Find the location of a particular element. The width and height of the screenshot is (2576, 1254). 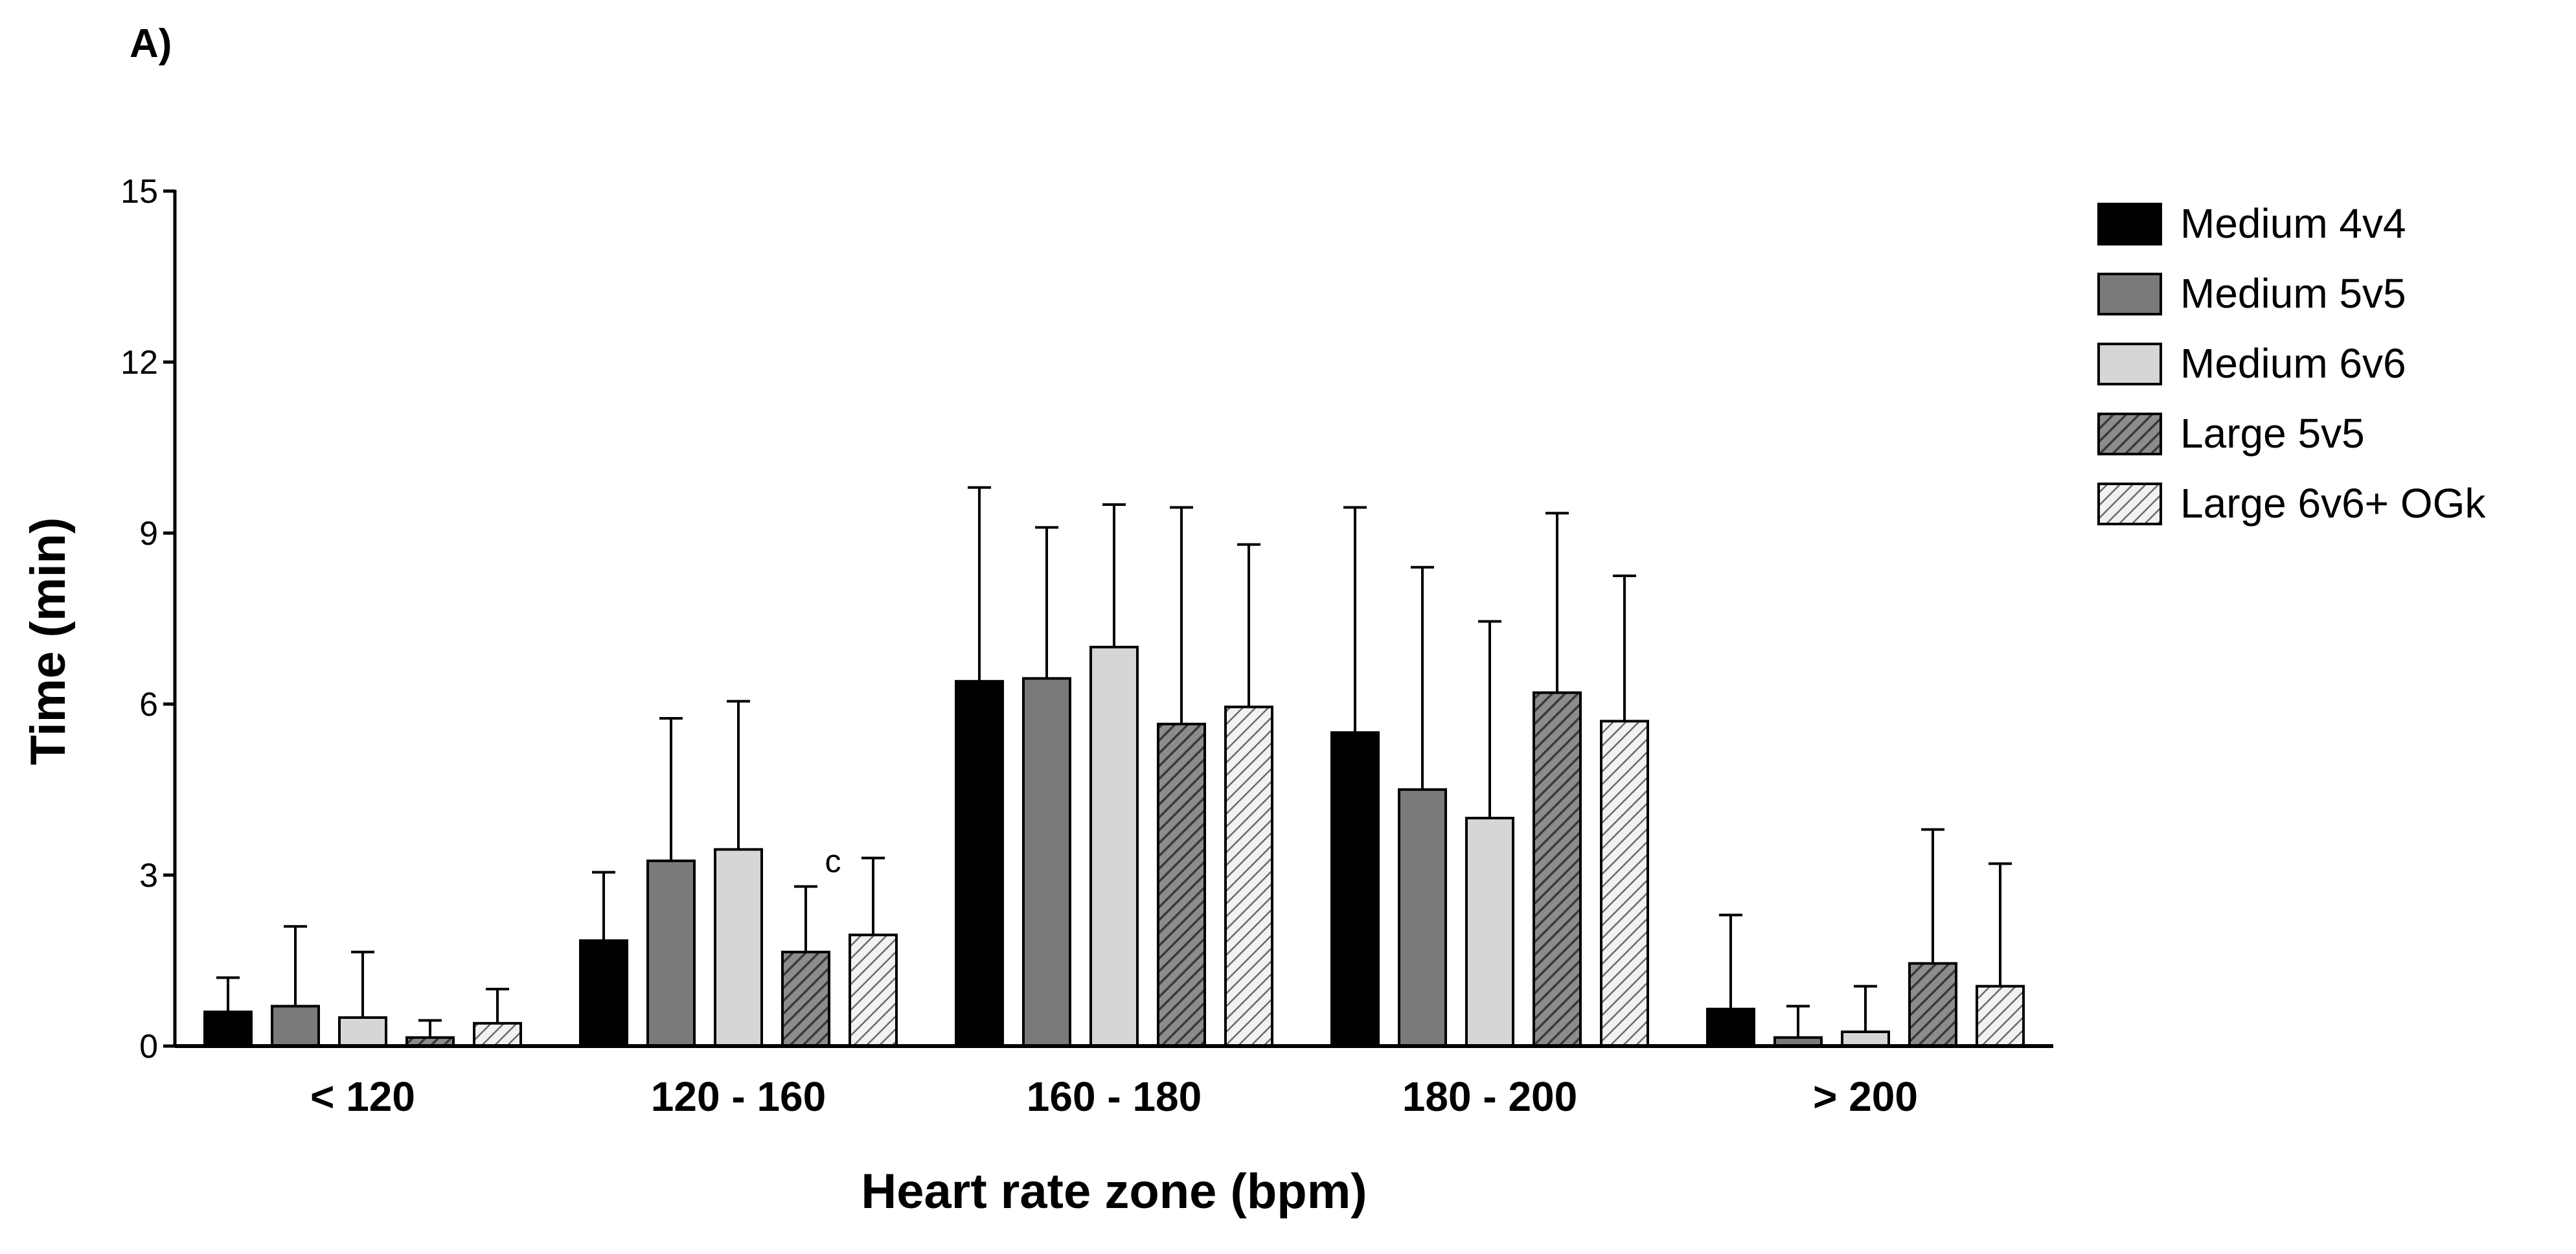

legend-label: Large 6v6+ OGk is located at coordinates (2333, 503).